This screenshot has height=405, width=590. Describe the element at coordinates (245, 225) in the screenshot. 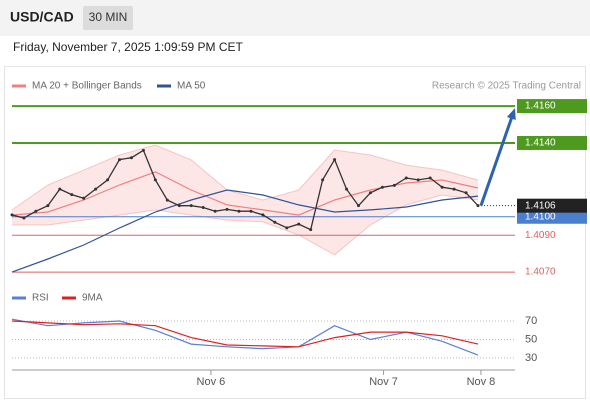

I see `bollinger-lower` at that location.